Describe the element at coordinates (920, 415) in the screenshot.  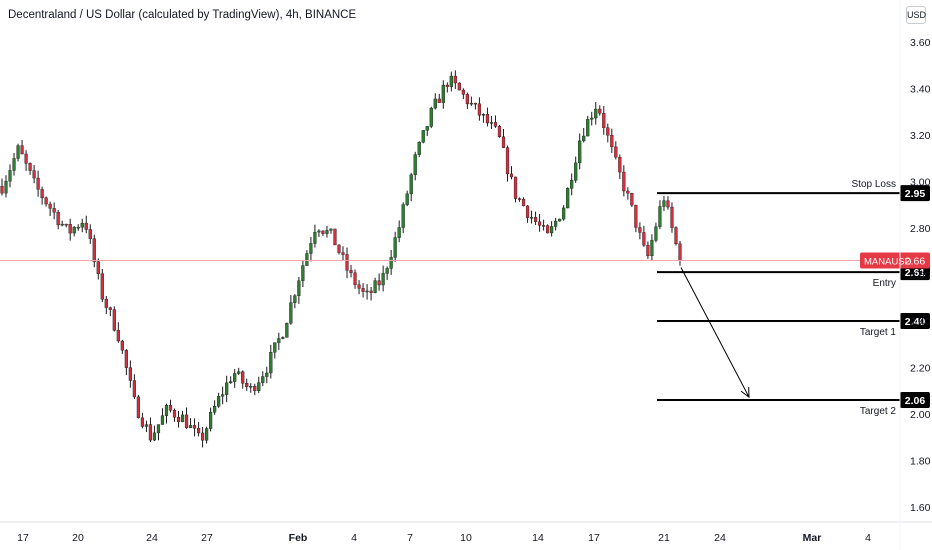
I see `y-tick-label: 2.00` at that location.